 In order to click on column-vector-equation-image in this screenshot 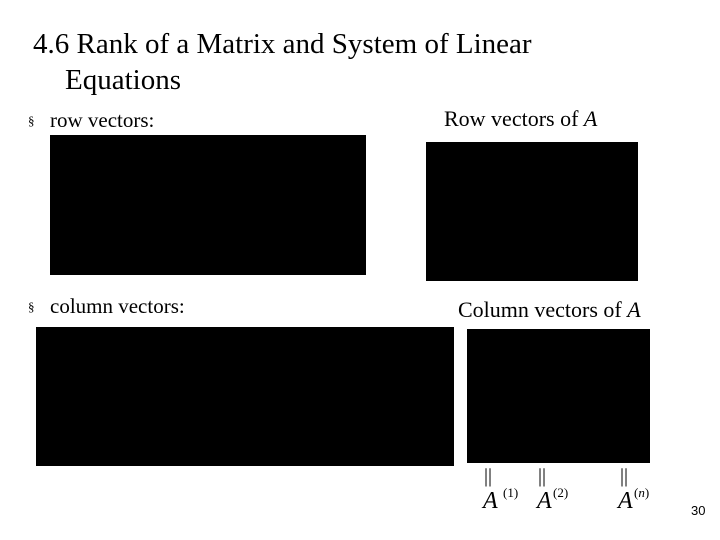, I will do `click(245, 396)`.